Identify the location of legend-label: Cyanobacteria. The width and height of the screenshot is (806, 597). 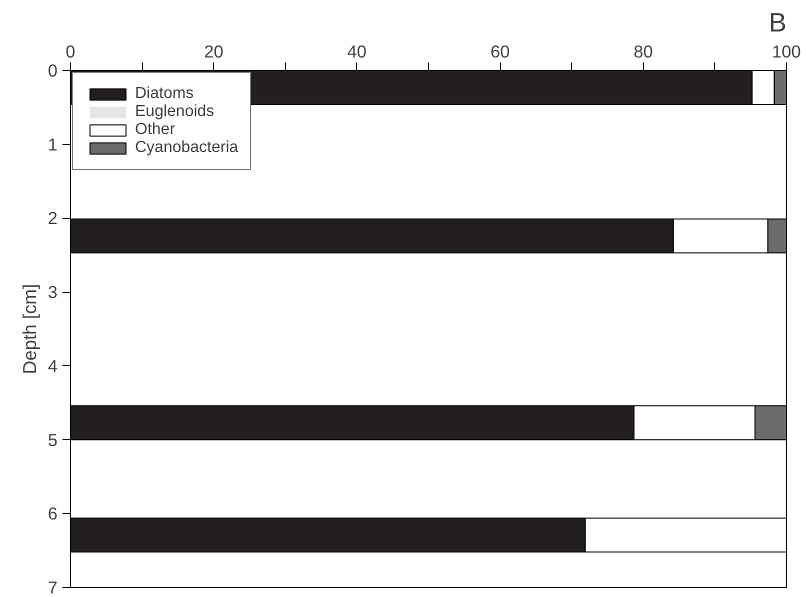
(186, 148).